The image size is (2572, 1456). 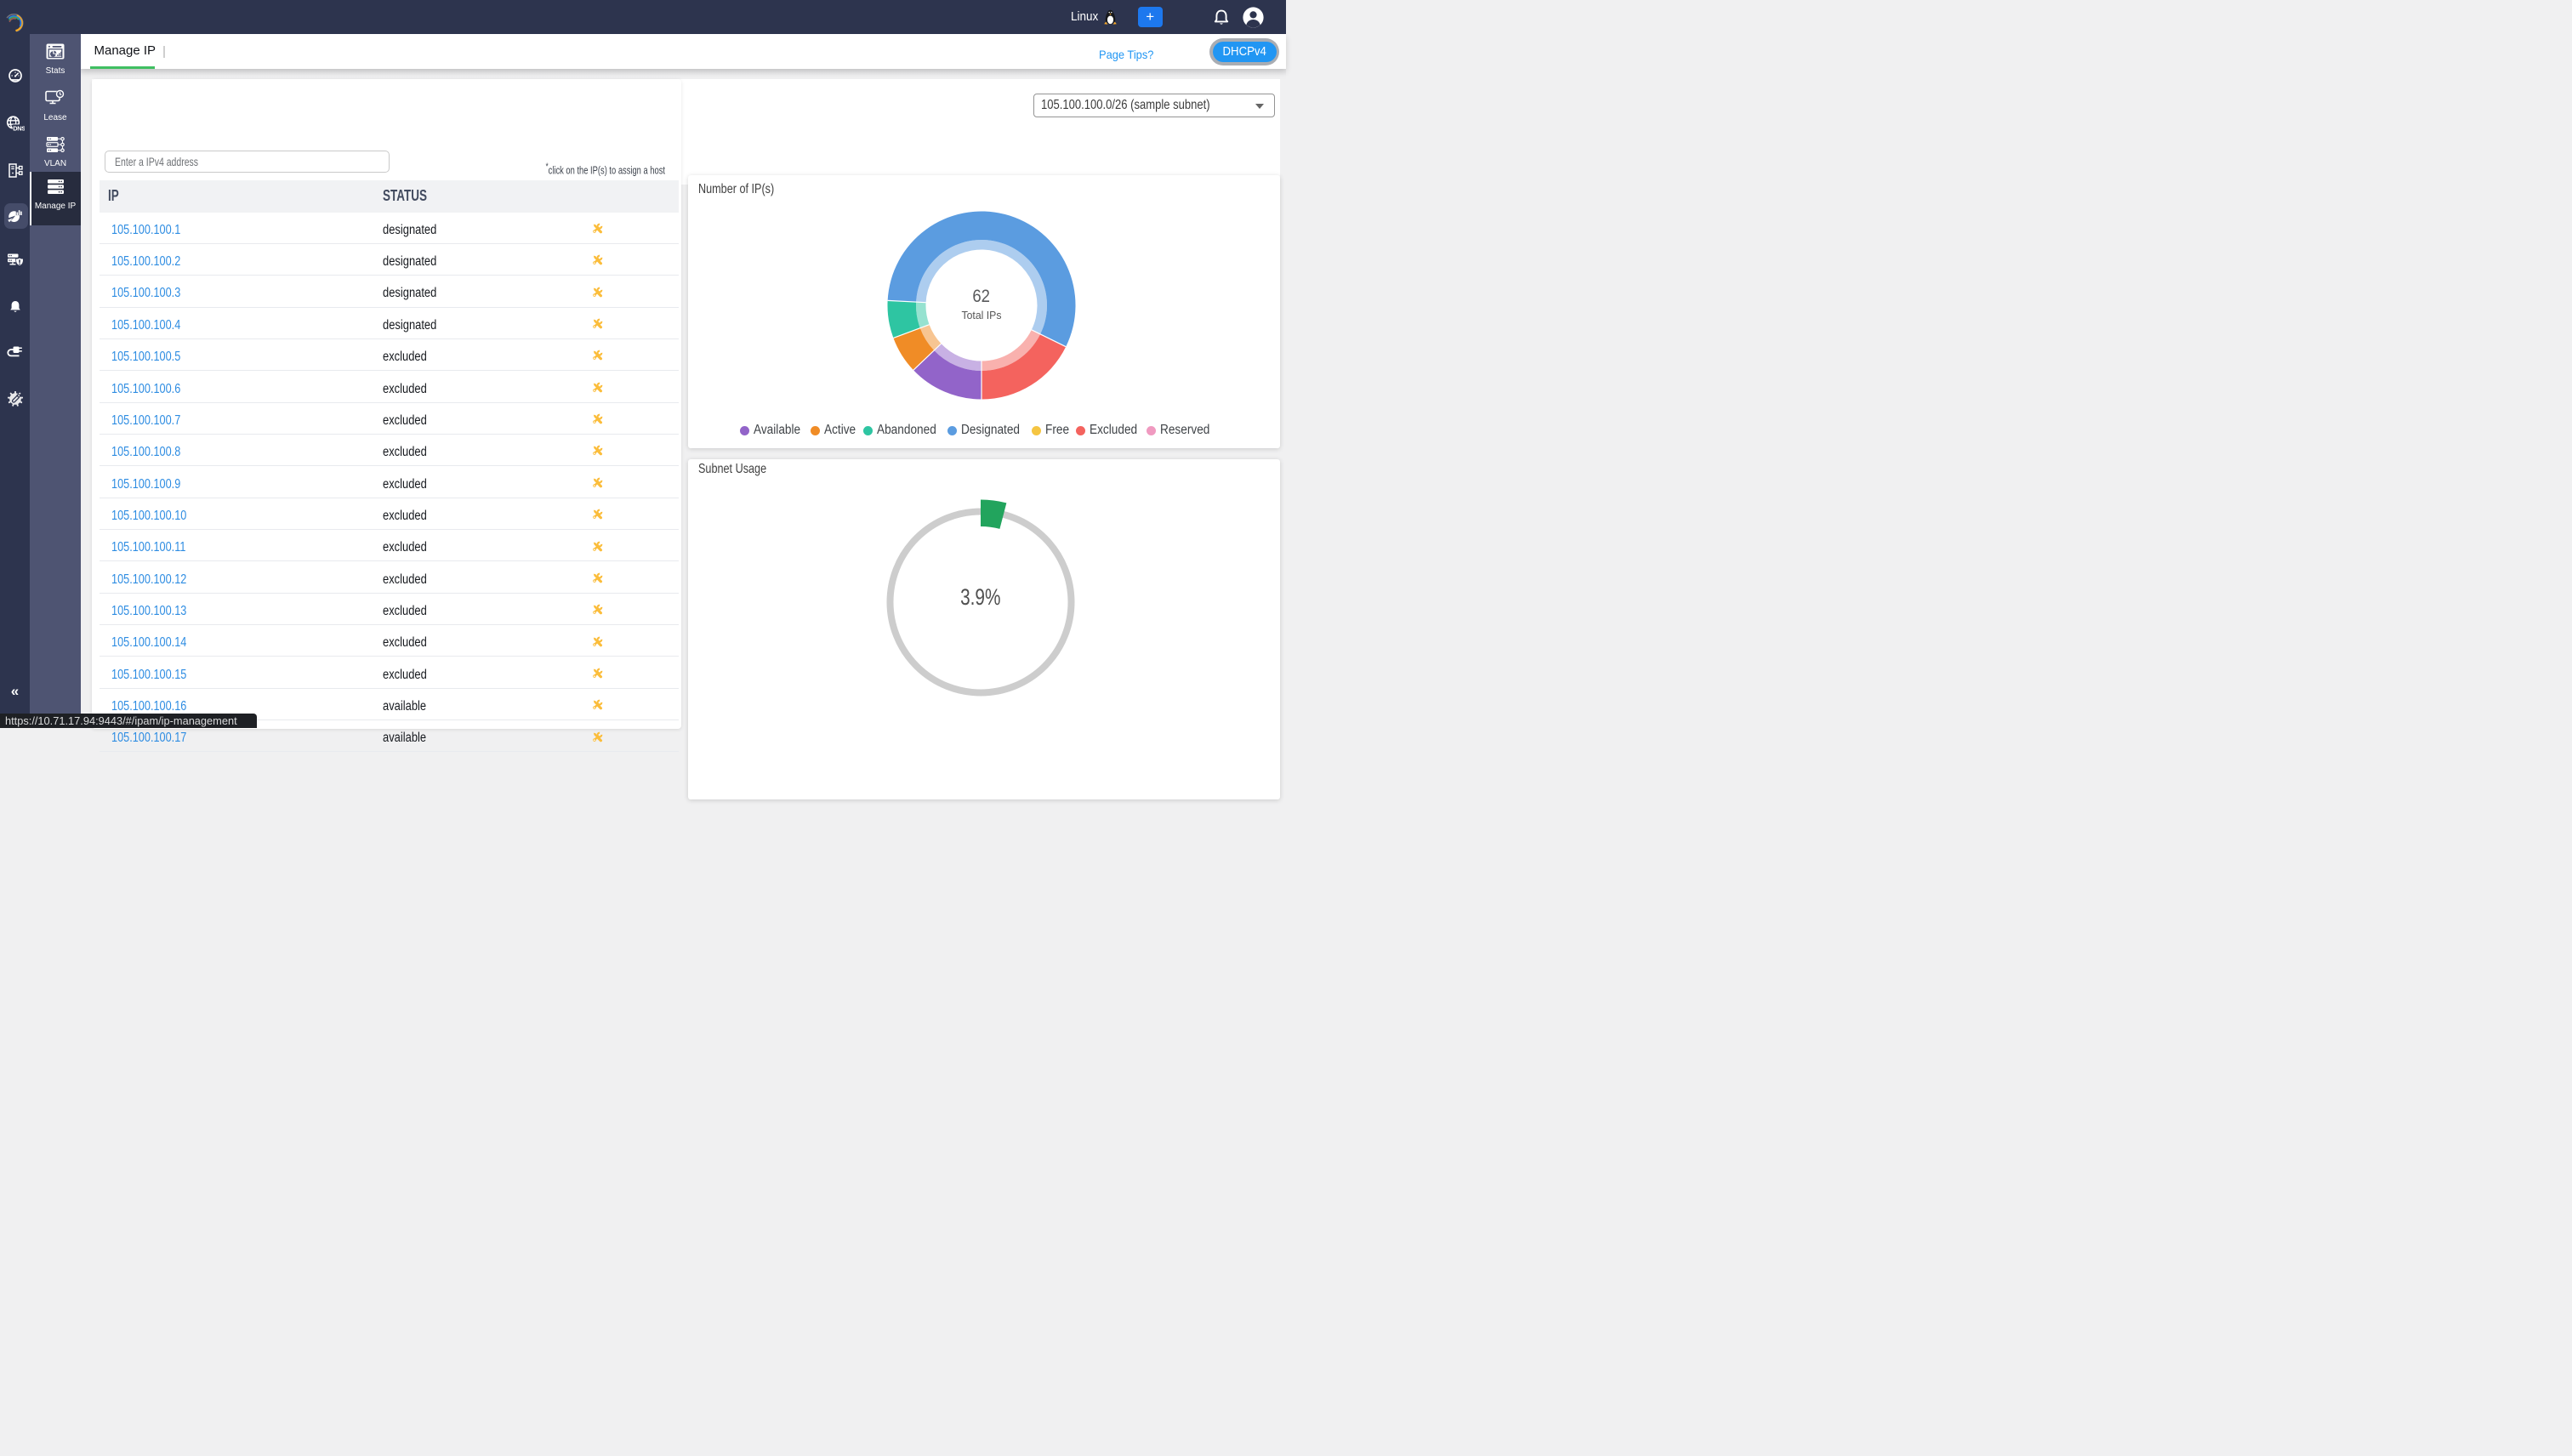 What do you see at coordinates (19, 128) in the screenshot?
I see `svg-text: DNS` at bounding box center [19, 128].